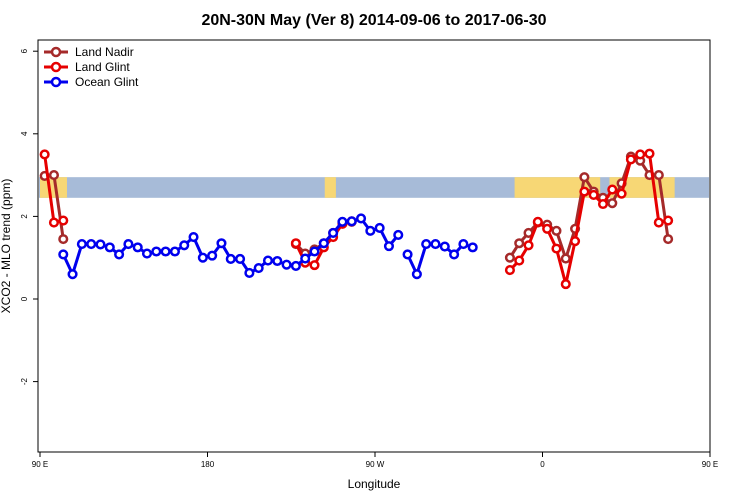 Image resolution: width=750 pixels, height=500 pixels. Describe the element at coordinates (374, 187) in the screenshot. I see `land-ocean-band` at that location.